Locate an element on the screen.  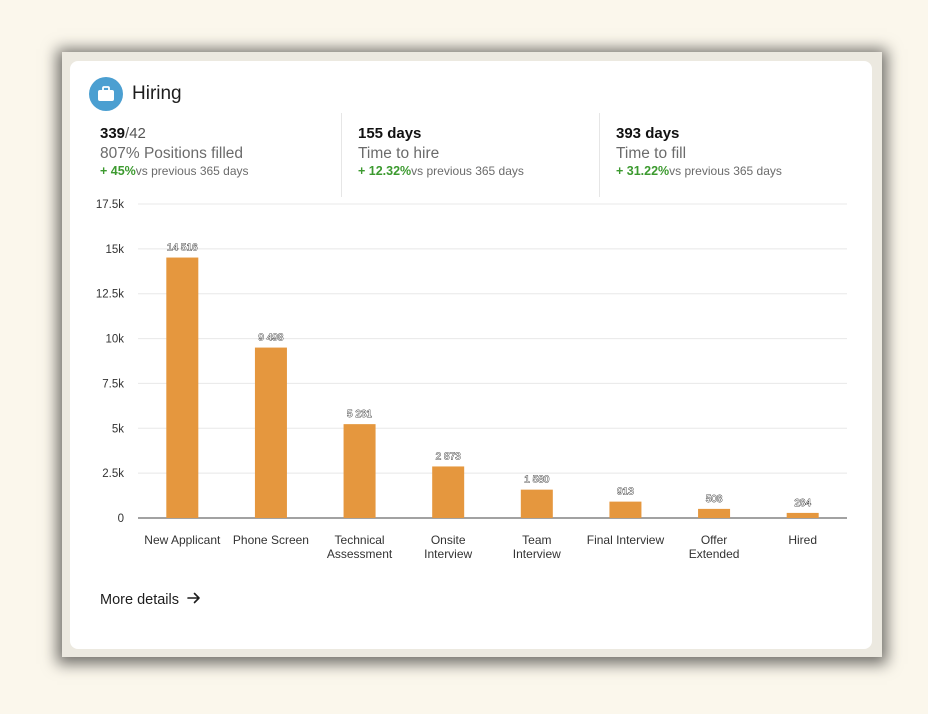
y-tick-label: 12.5k is located at coordinates (110, 295).